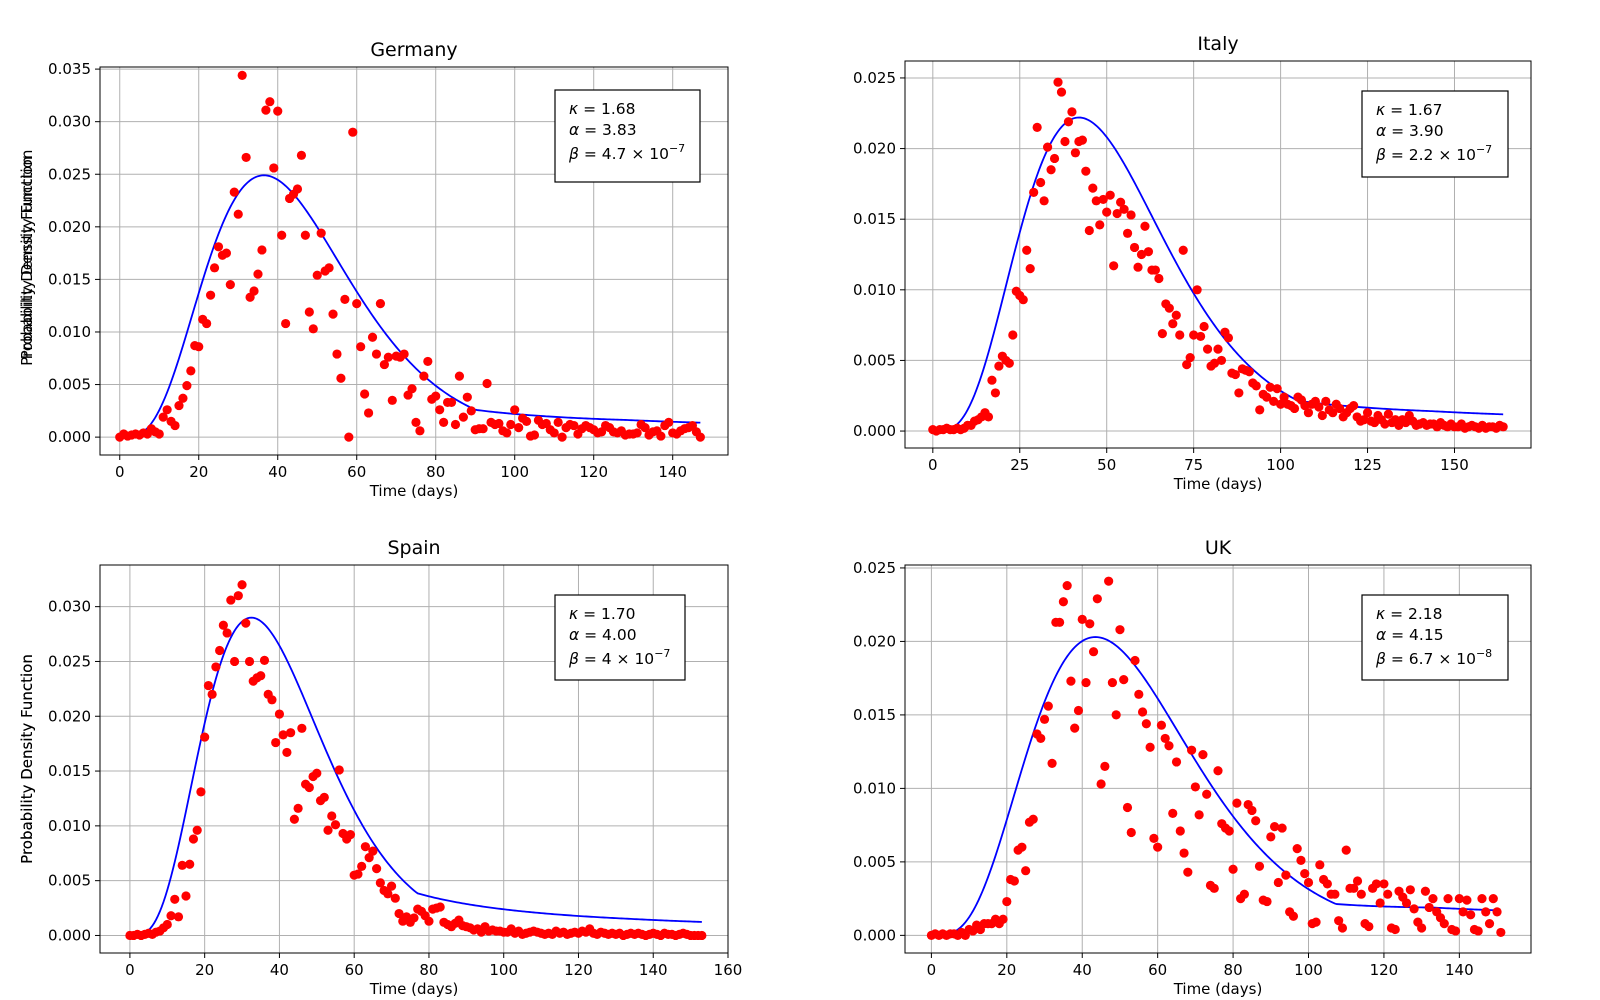 This screenshot has width=1600, height=1000. What do you see at coordinates (1433, 153) in the screenshot?
I see `param-beta: β = 2.2 × 10−7` at bounding box center [1433, 153].